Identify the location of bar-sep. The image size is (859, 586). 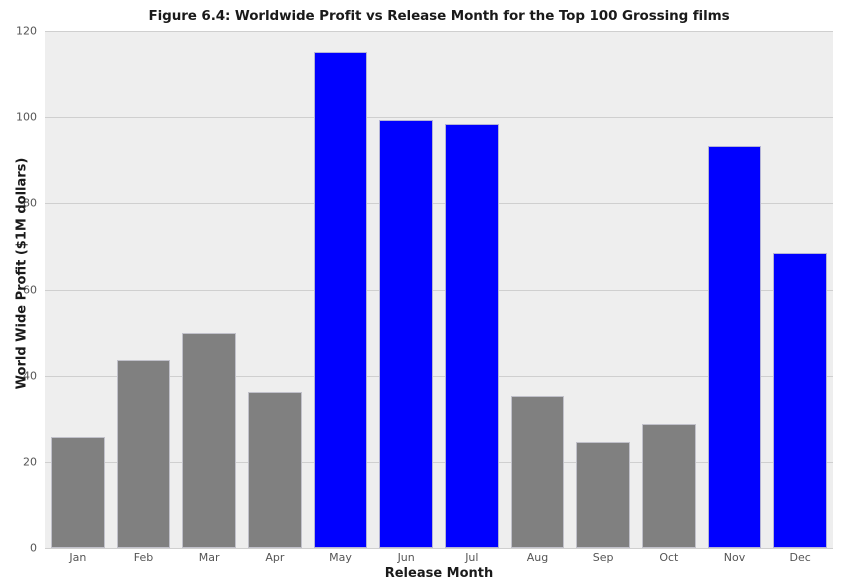
(603, 494).